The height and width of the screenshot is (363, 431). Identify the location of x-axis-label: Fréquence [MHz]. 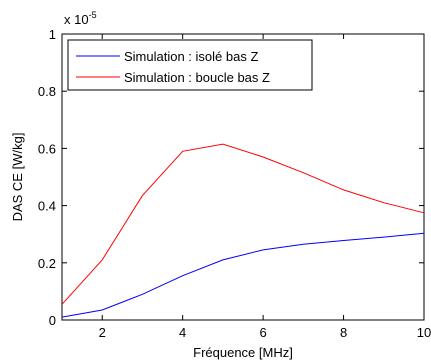
(243, 352).